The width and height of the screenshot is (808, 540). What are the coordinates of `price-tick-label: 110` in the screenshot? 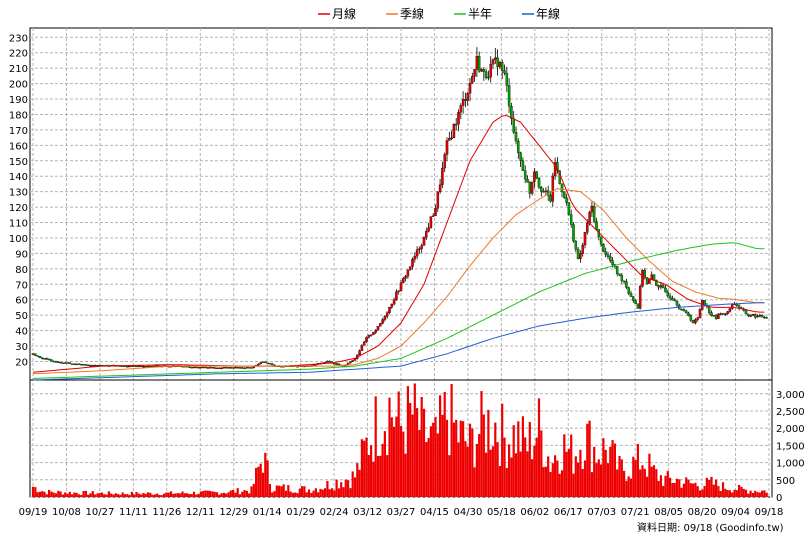 It's located at (18, 224).